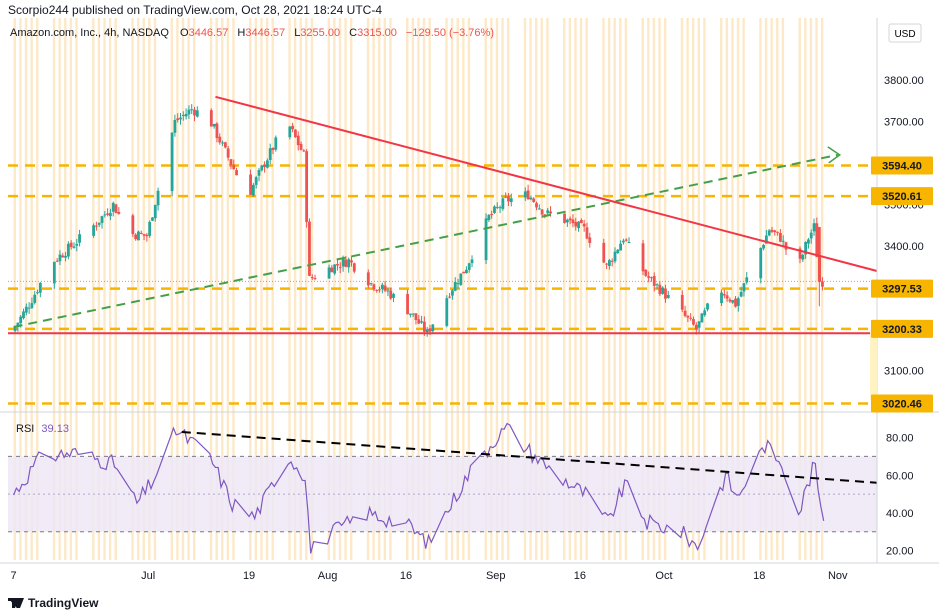  Describe the element at coordinates (429, 576) in the screenshot. I see `time-axis: 7 Jul 19 Aug 16 Sep 16 Oct 18 Nov` at that location.